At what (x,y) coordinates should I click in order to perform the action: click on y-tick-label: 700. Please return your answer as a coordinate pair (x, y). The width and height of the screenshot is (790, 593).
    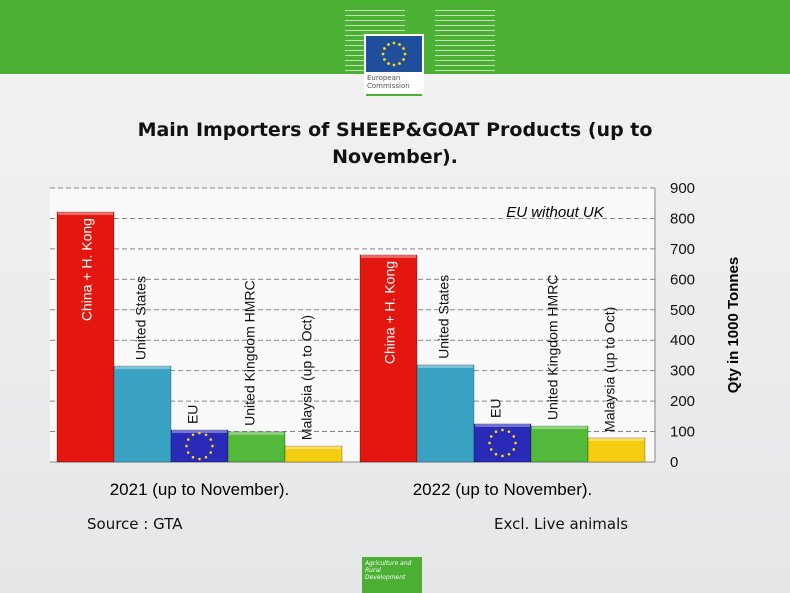
    Looking at the image, I should click on (682, 249).